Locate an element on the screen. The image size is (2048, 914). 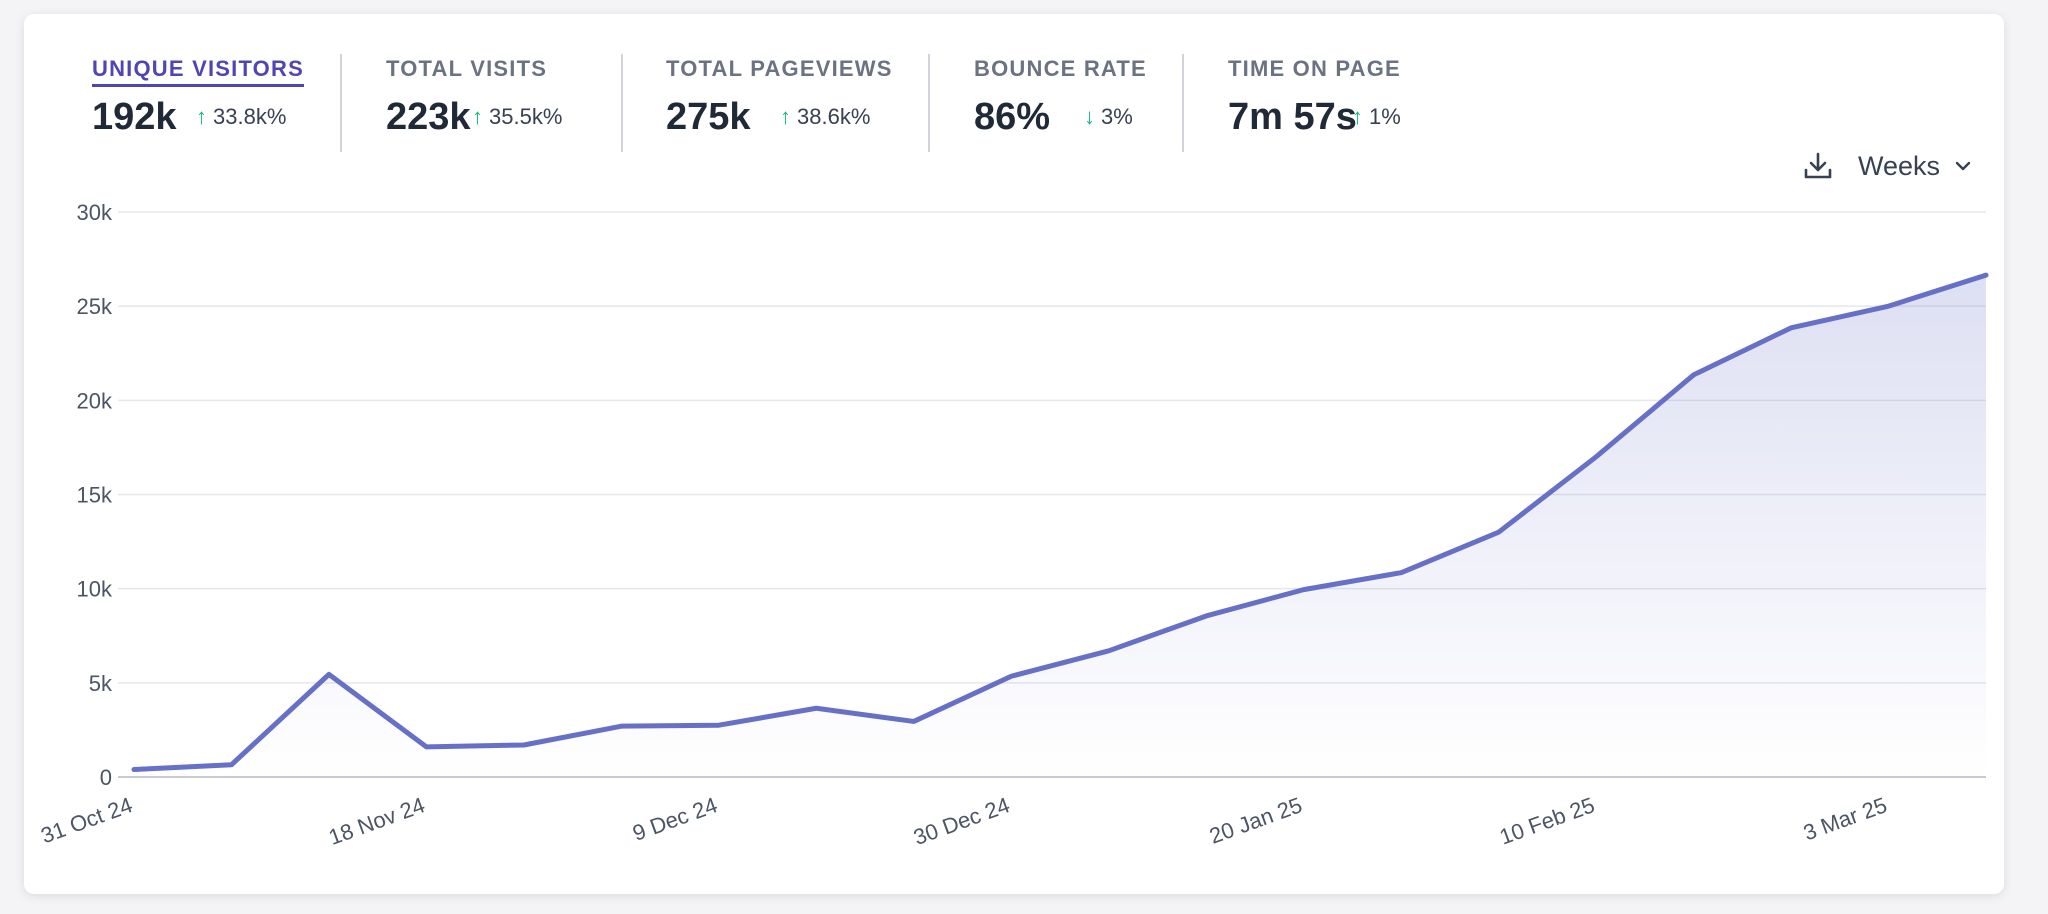
metric-change-value: 38.6k% is located at coordinates (834, 116).